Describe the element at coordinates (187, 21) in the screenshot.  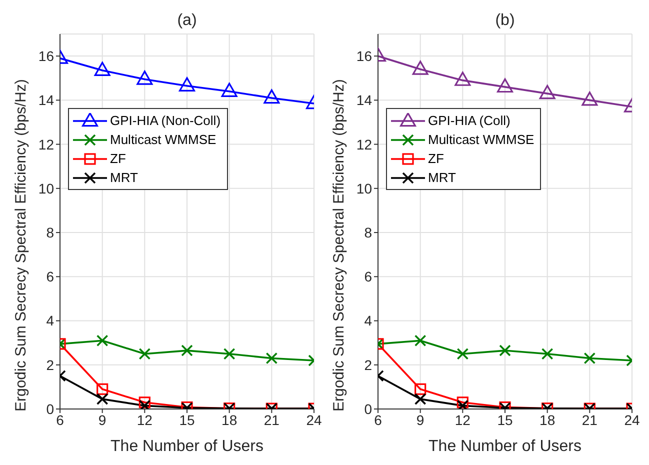
I see `chart-title: (a)` at that location.